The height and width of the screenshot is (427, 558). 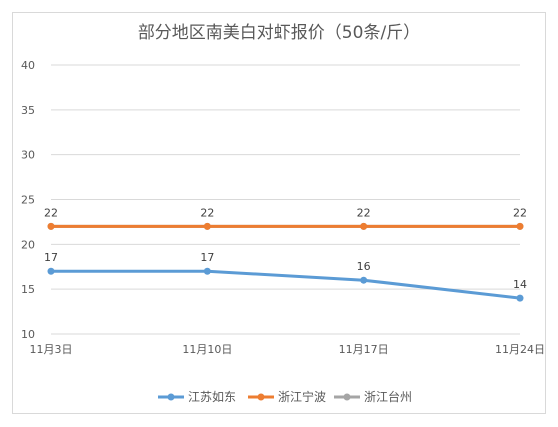 I want to click on y-tick-label: 40, so click(x=28, y=65).